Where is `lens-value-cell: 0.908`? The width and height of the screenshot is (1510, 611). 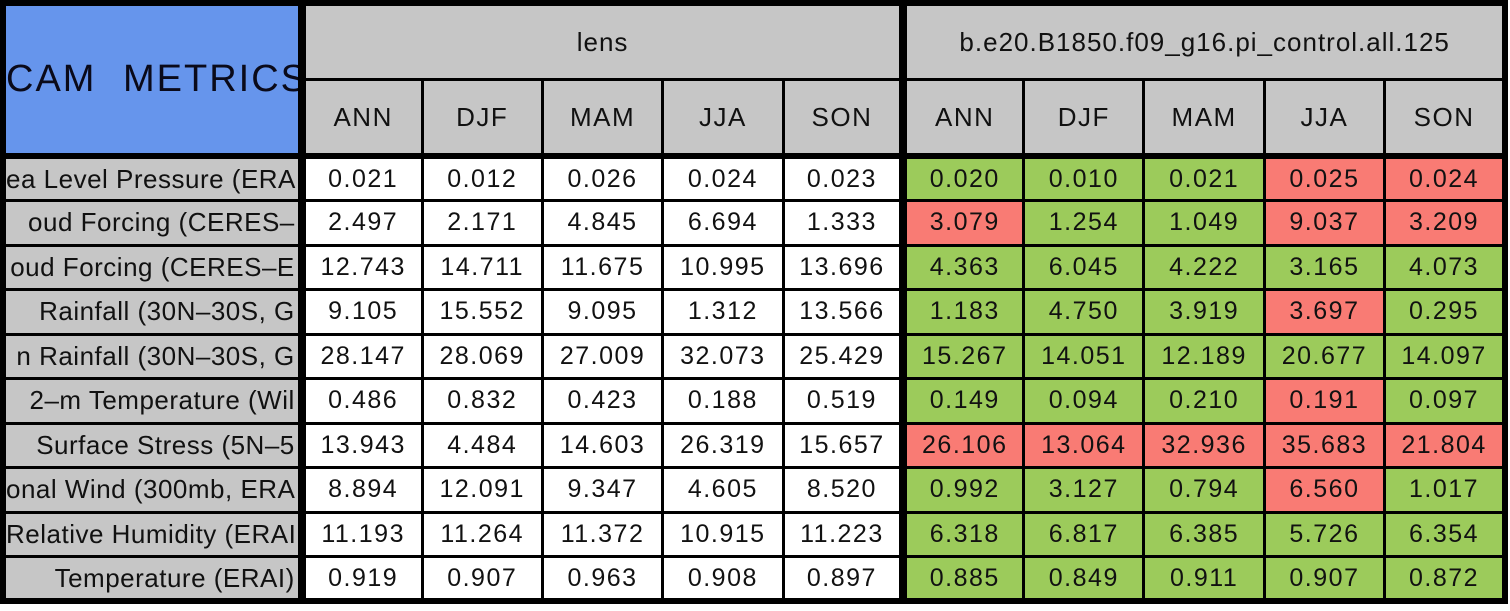 lens-value-cell: 0.908 is located at coordinates (723, 579).